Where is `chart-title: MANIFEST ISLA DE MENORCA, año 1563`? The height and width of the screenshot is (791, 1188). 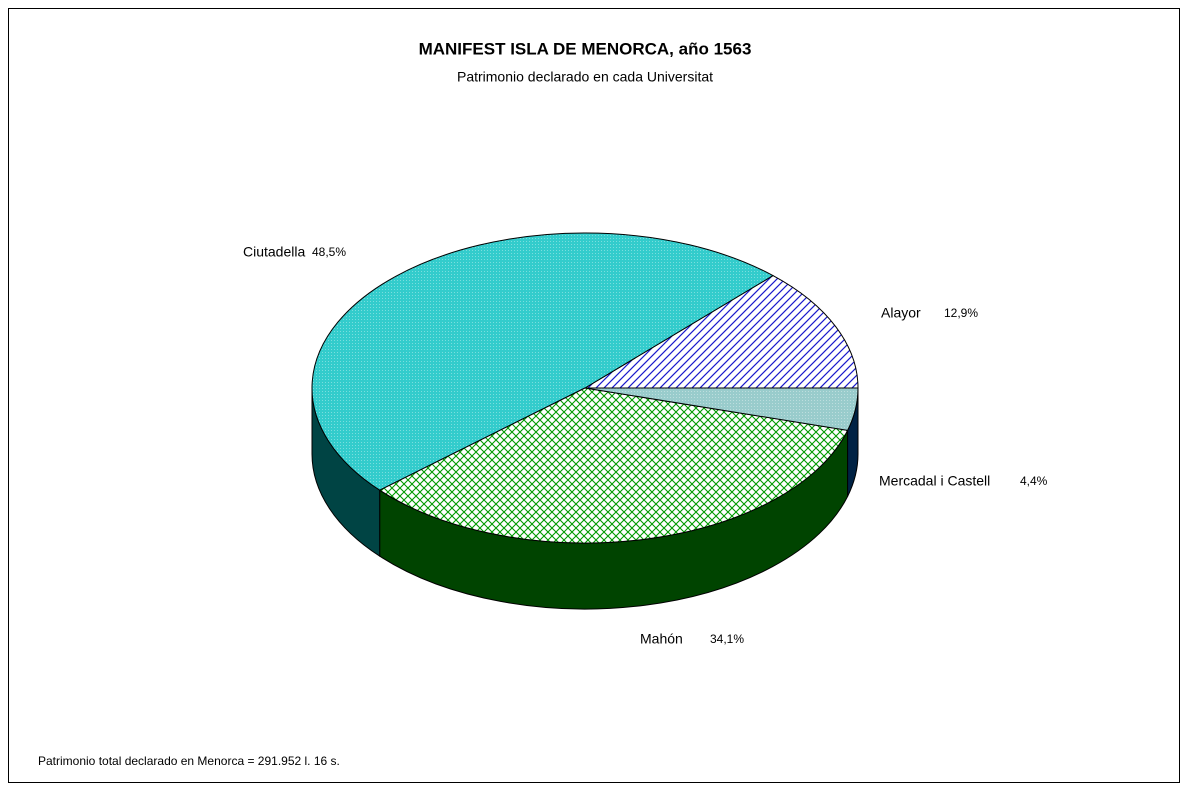
chart-title: MANIFEST ISLA DE MENORCA, año 1563 is located at coordinates (585, 48).